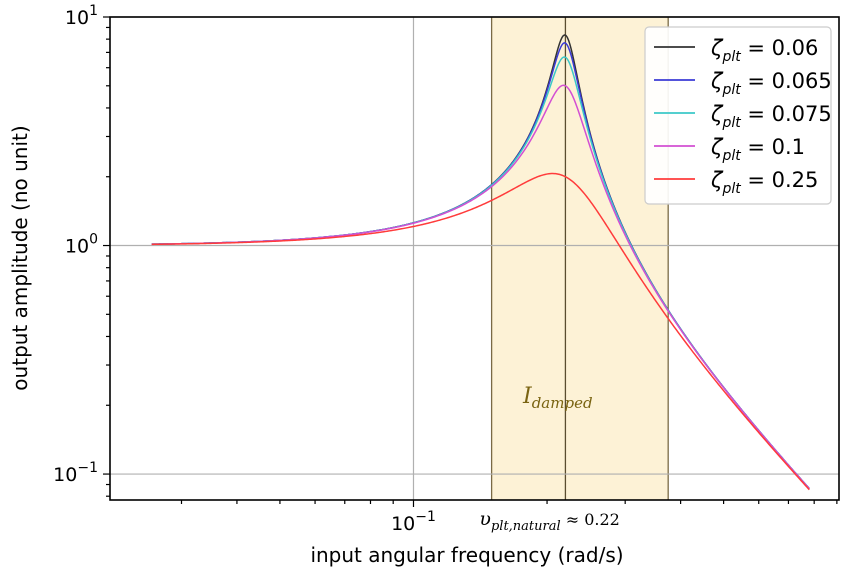  What do you see at coordinates (20, 257) in the screenshot?
I see `y-axis-label: output amplitude (no unit)` at bounding box center [20, 257].